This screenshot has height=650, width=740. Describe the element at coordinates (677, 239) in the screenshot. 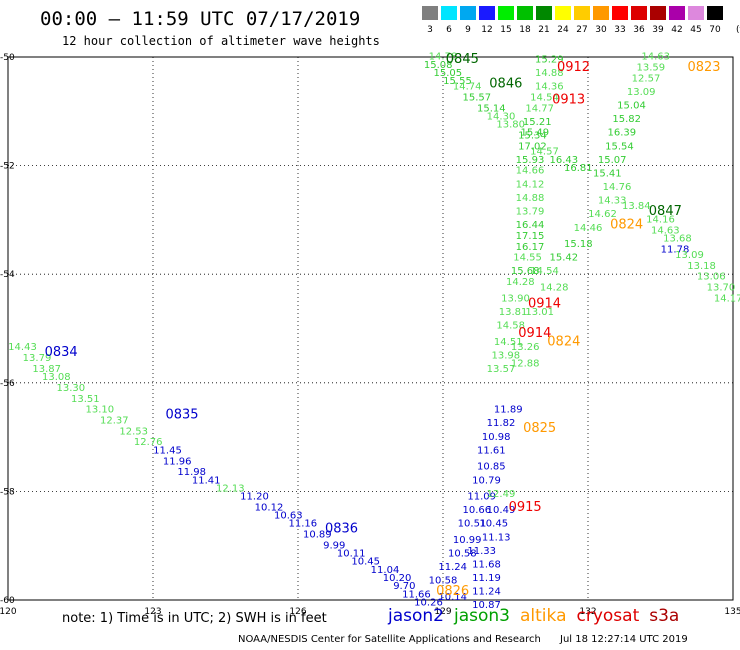

I see `swh-value: 13.68` at that location.